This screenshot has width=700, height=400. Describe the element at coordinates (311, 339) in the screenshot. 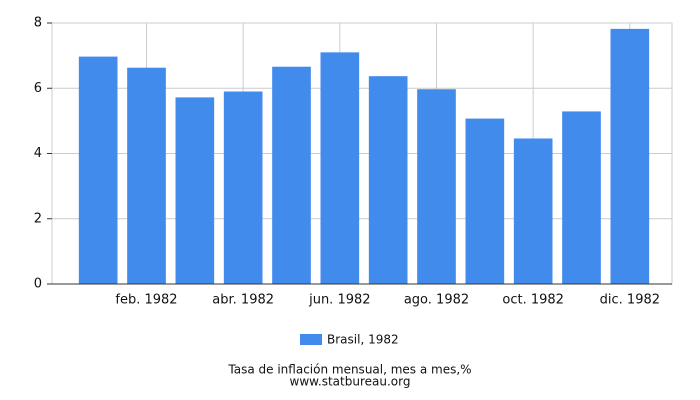

I see `legend-swatch` at that location.